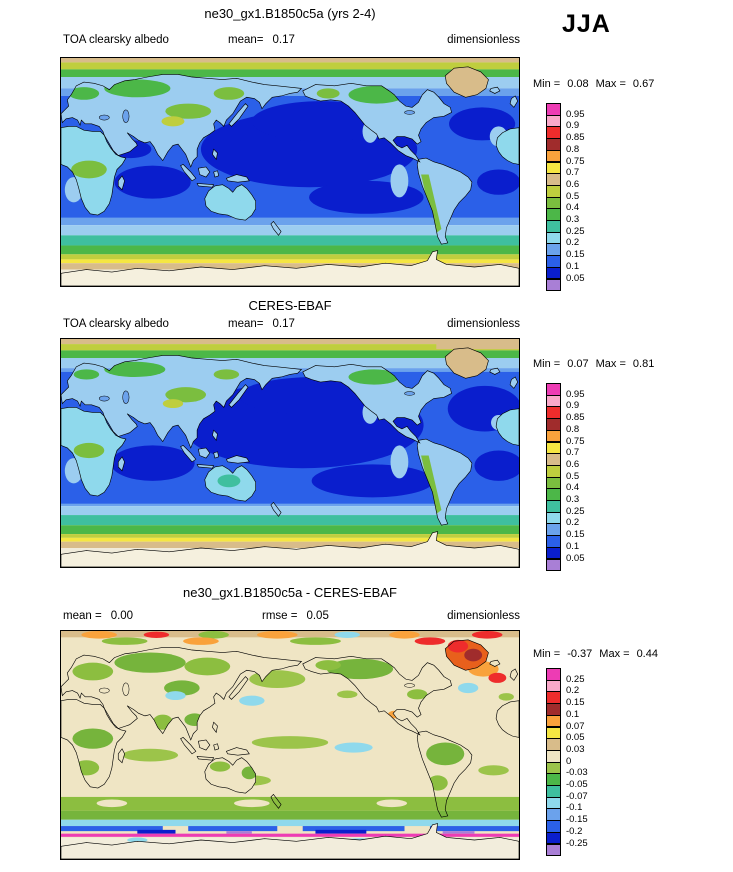 The width and height of the screenshot is (733, 872). What do you see at coordinates (575, 231) in the screenshot?
I see `colorbar-tick-label: 0.25` at bounding box center [575, 231].